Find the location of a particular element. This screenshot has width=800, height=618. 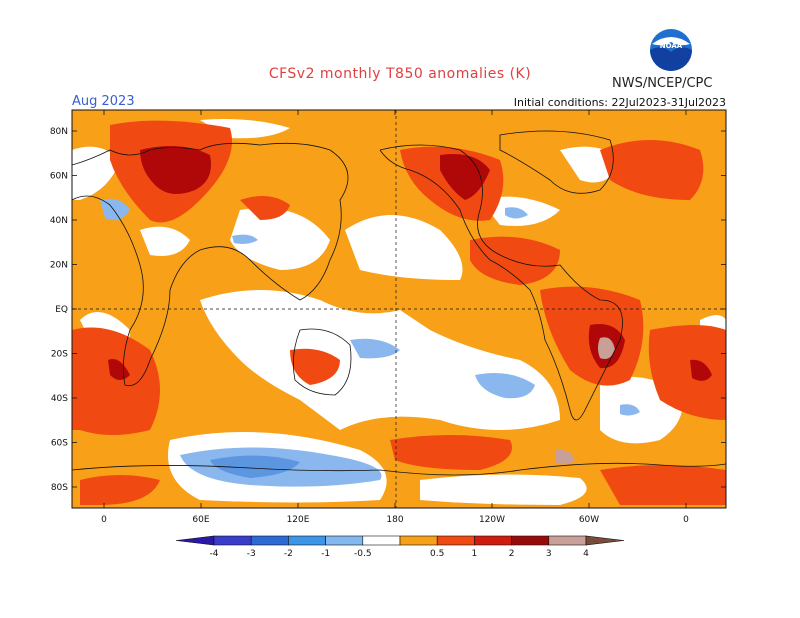

colorbar: -4 -3 -2 -1 -0.5 0.5 1 2 3 4 is located at coordinates (400, 547).